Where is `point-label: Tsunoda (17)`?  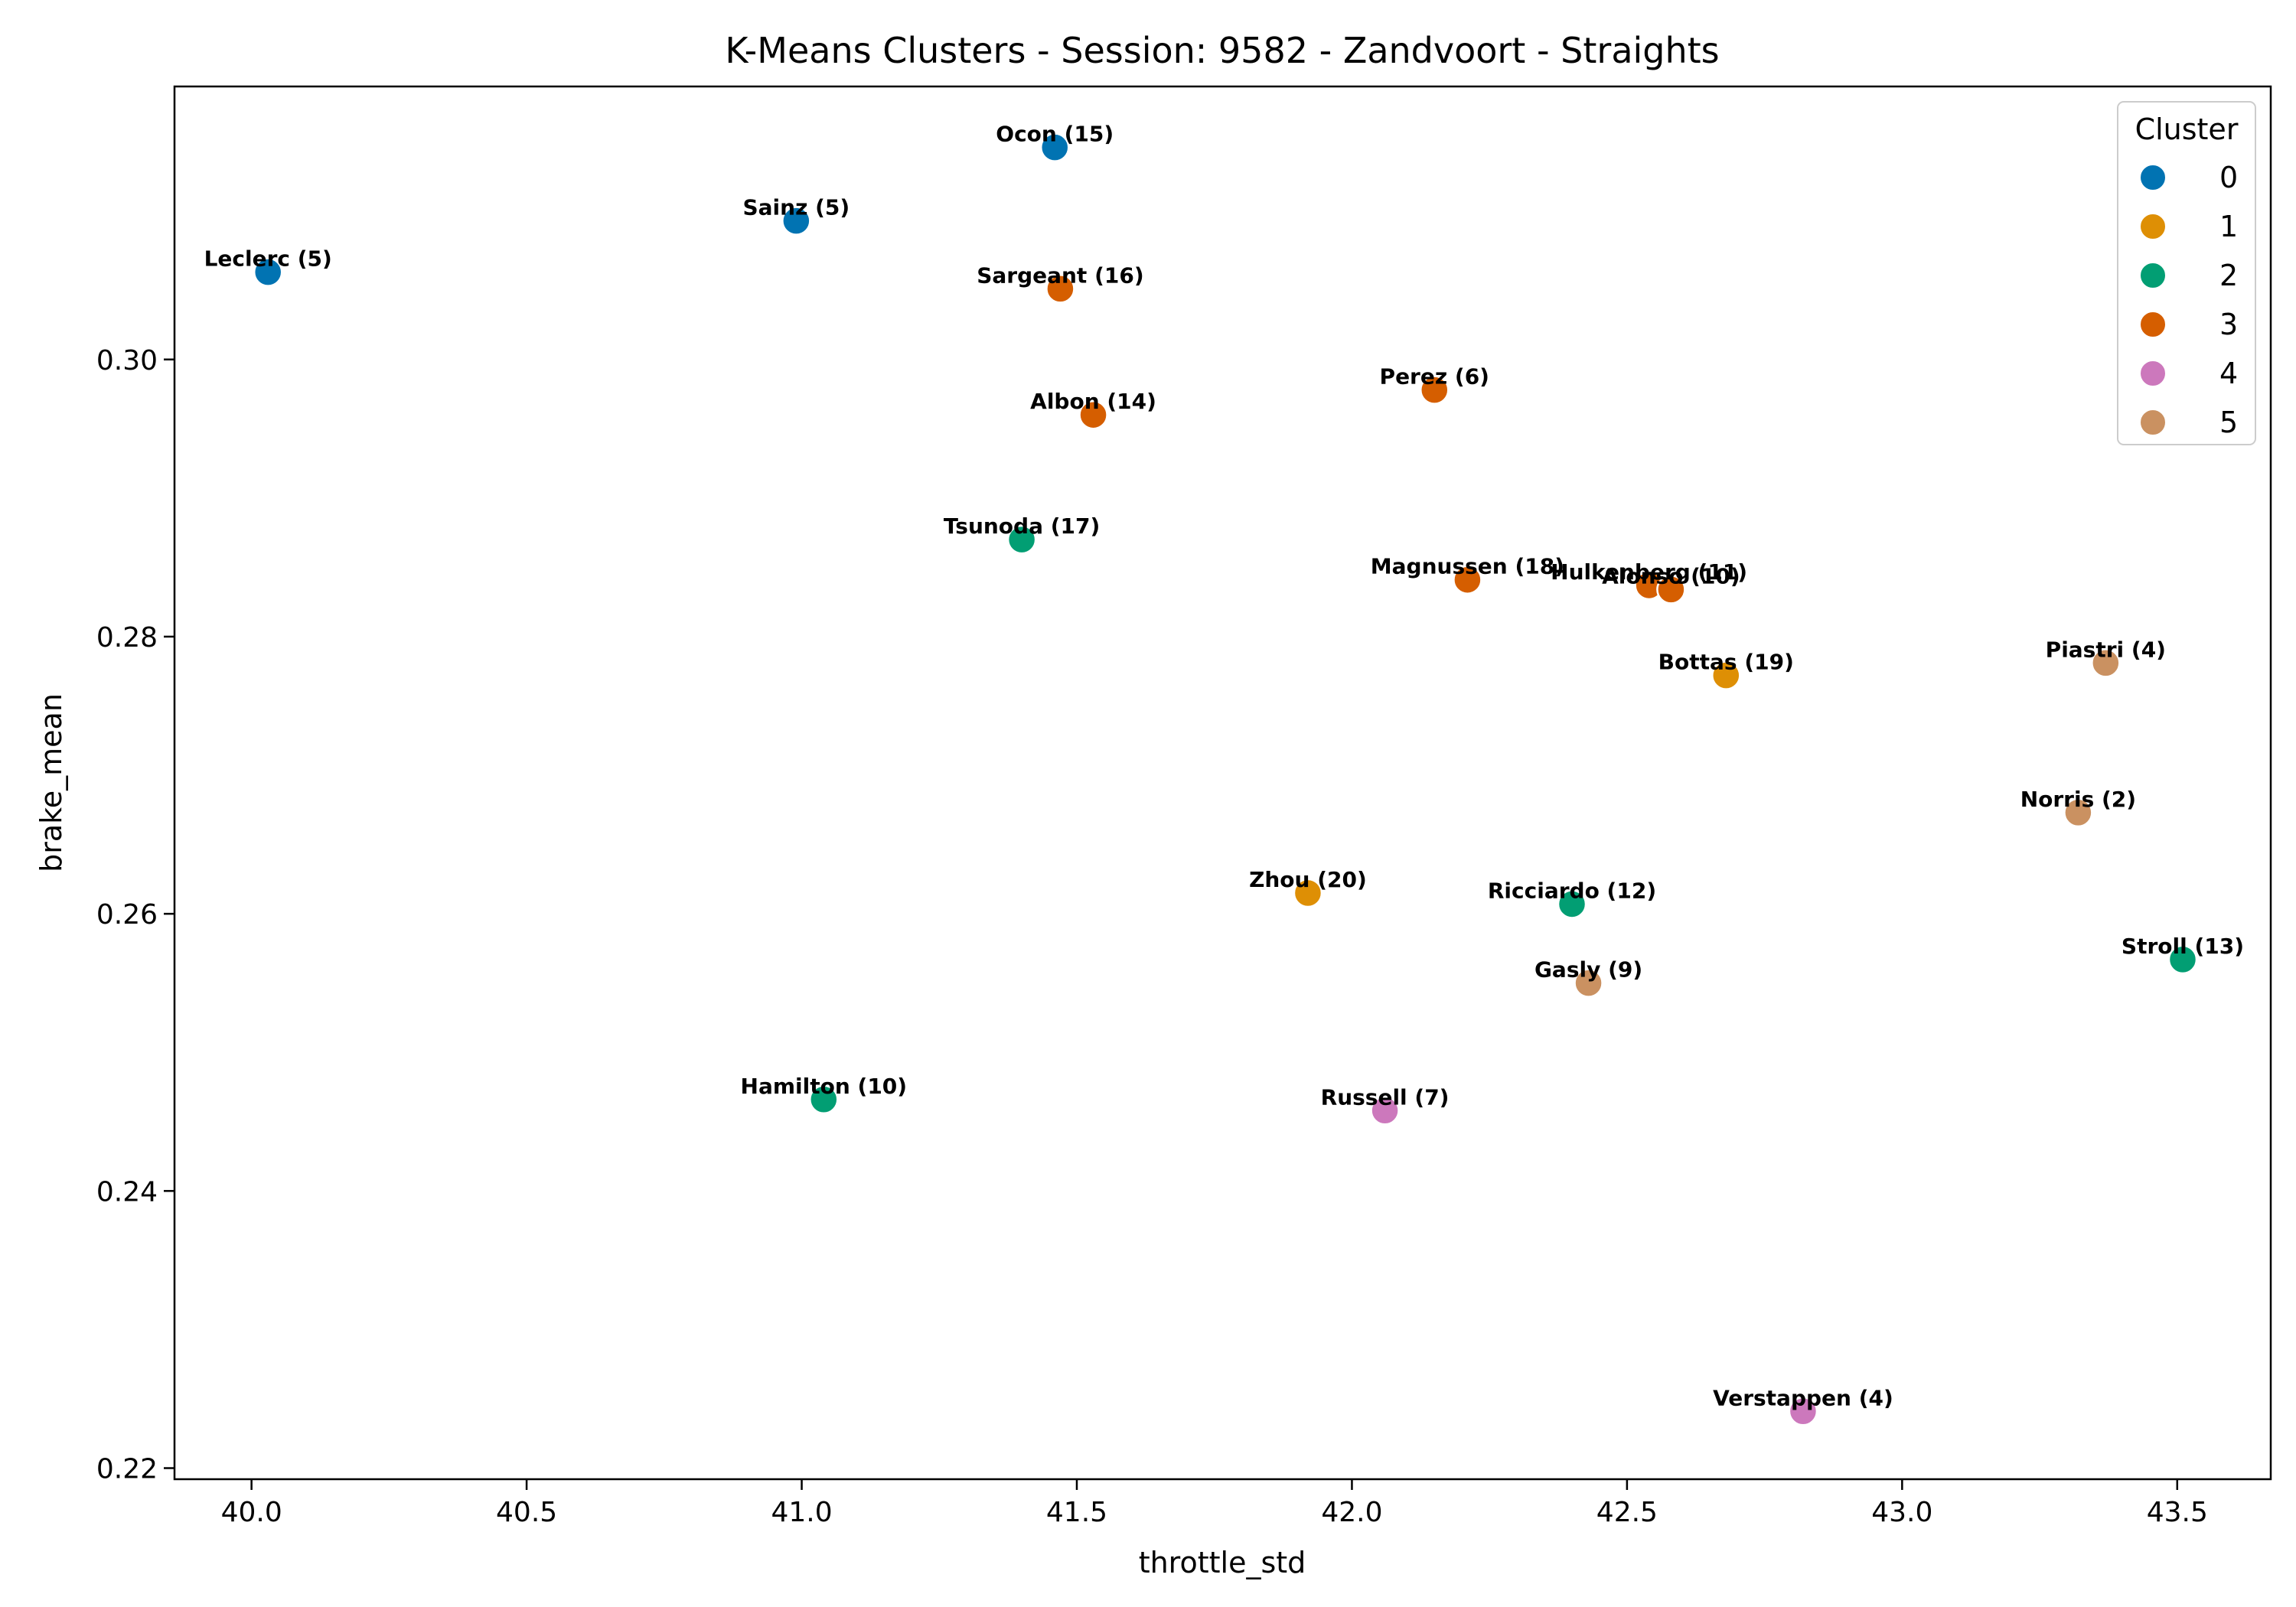 point-label: Tsunoda (17) is located at coordinates (1022, 526).